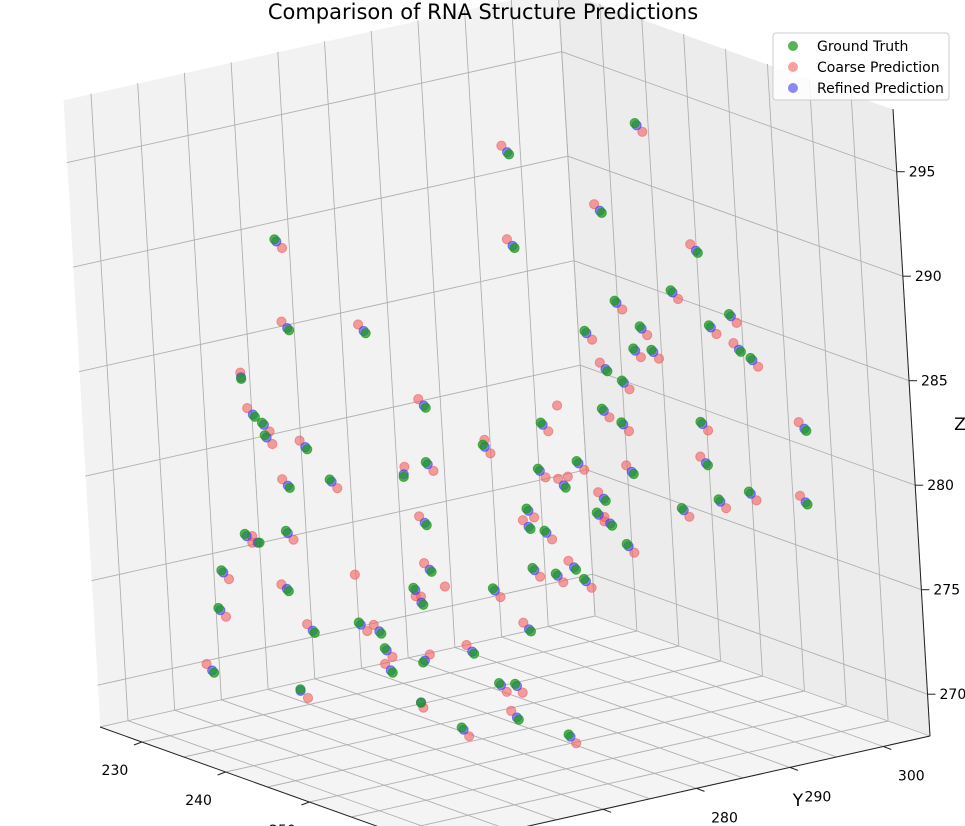  Describe the element at coordinates (878, 68) in the screenshot. I see `legend-label-coarse-prediction: Coarse Prediction` at that location.